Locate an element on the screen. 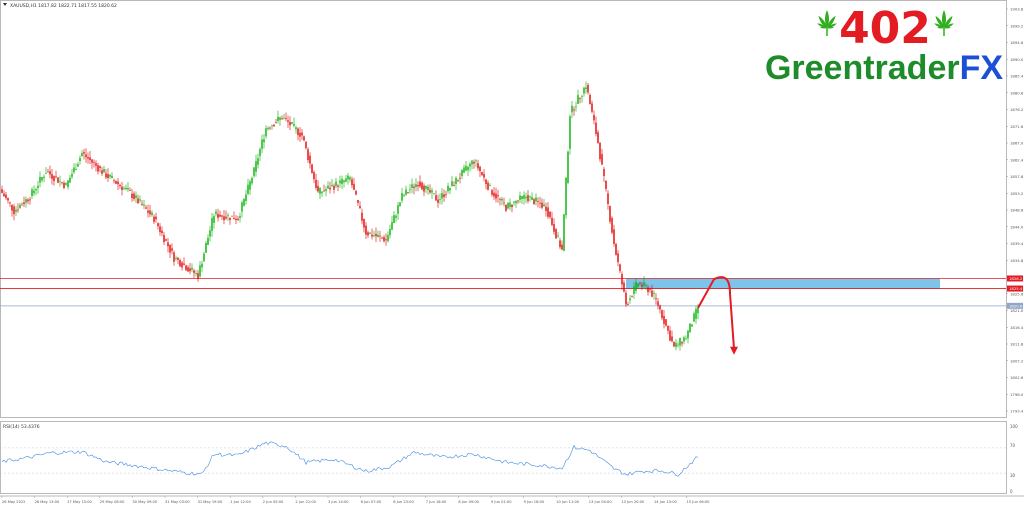 This screenshot has height=508, width=1024. leaf-icon is located at coordinates (944, 23).